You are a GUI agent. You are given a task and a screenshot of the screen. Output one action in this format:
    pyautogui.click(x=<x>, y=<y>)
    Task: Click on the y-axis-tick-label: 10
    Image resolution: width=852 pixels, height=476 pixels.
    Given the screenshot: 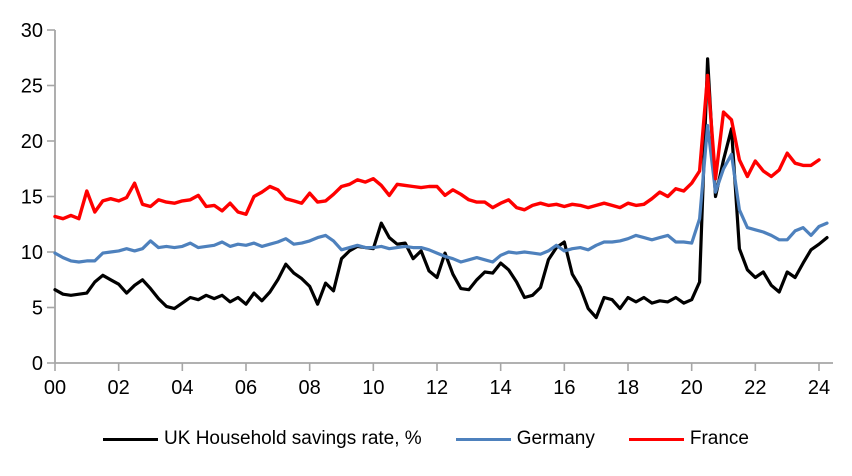 What is the action you would take?
    pyautogui.click(x=32, y=253)
    